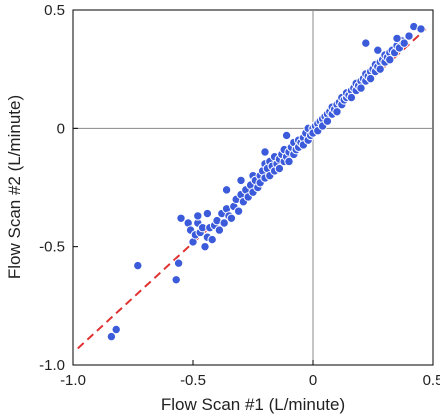 The width and height of the screenshot is (440, 420). Describe the element at coordinates (14, 187) in the screenshot. I see `y-axis-title: Flow Scan #2 (L/minute)` at that location.